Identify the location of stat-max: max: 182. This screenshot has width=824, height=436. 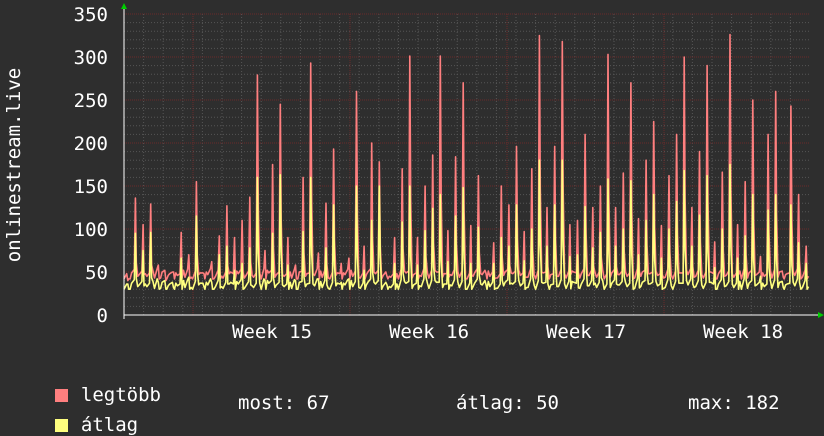
(734, 403).